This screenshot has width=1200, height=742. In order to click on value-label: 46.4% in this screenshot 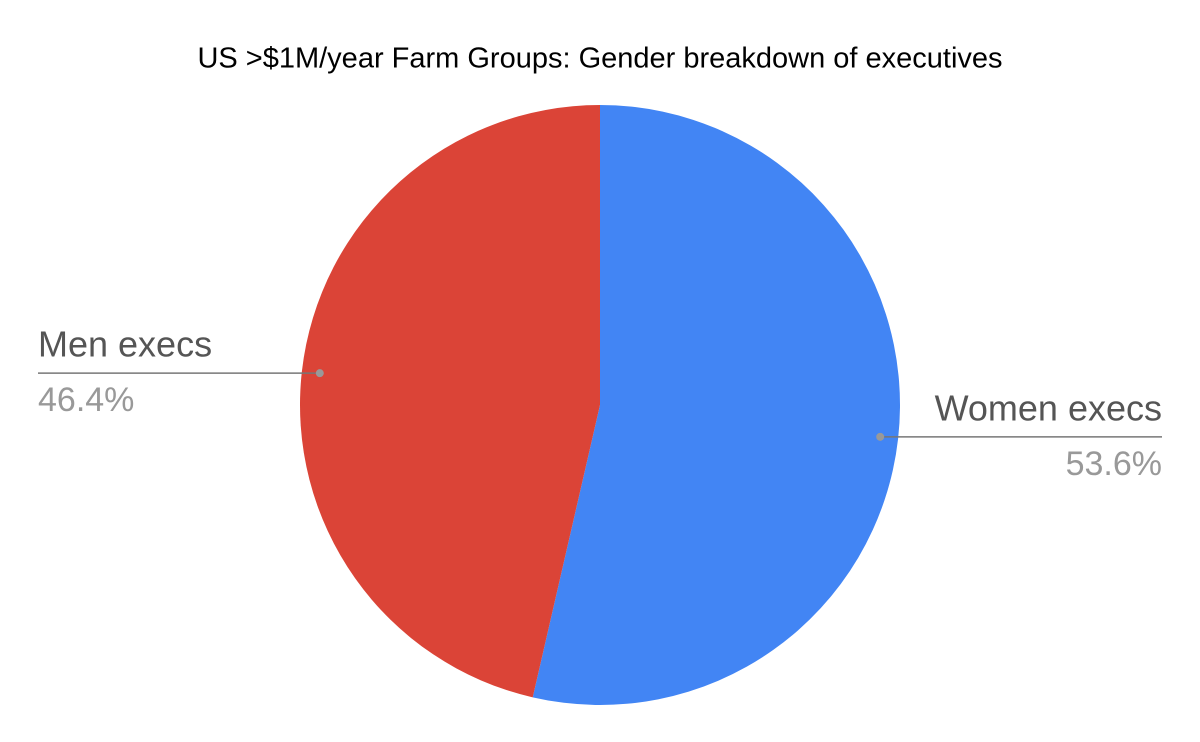, I will do `click(86, 400)`.